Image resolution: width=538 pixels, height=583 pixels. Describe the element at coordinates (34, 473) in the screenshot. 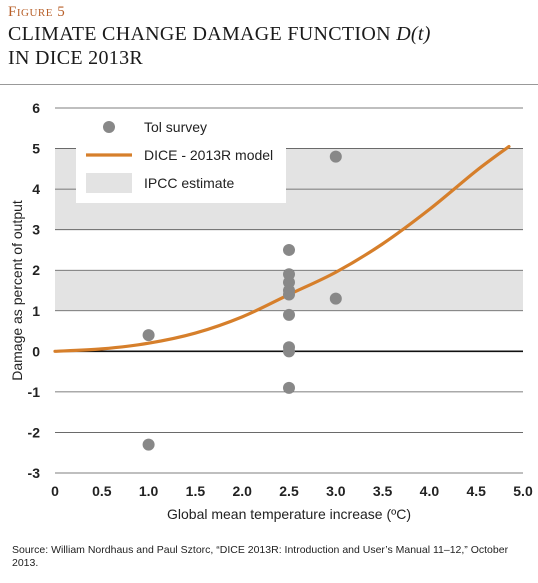

I see `y-tick-label: -3` at that location.